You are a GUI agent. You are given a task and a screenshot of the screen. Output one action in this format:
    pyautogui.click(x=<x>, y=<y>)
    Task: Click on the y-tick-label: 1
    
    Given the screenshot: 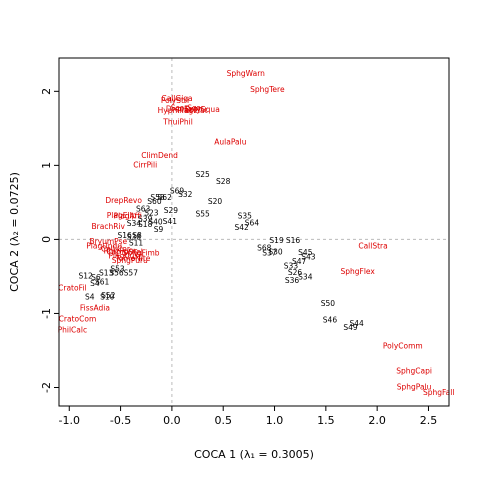 What is the action you would take?
    pyautogui.click(x=46, y=165)
    